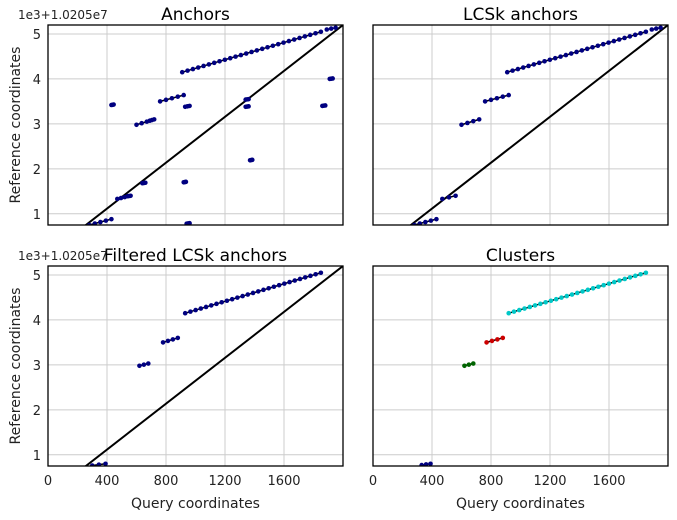 This screenshot has width=677, height=520. What do you see at coordinates (520, 15) in the screenshot?
I see `panel-title: LCSk anchors` at bounding box center [520, 15].